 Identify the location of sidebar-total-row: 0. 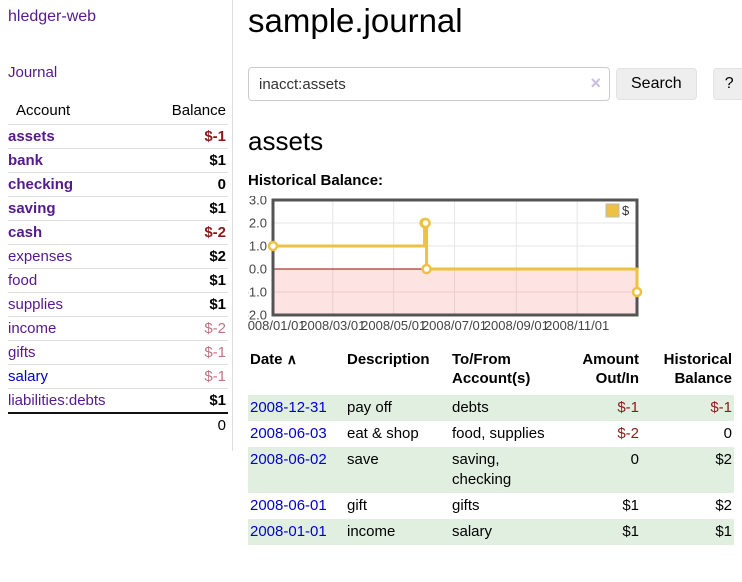
(118, 424).